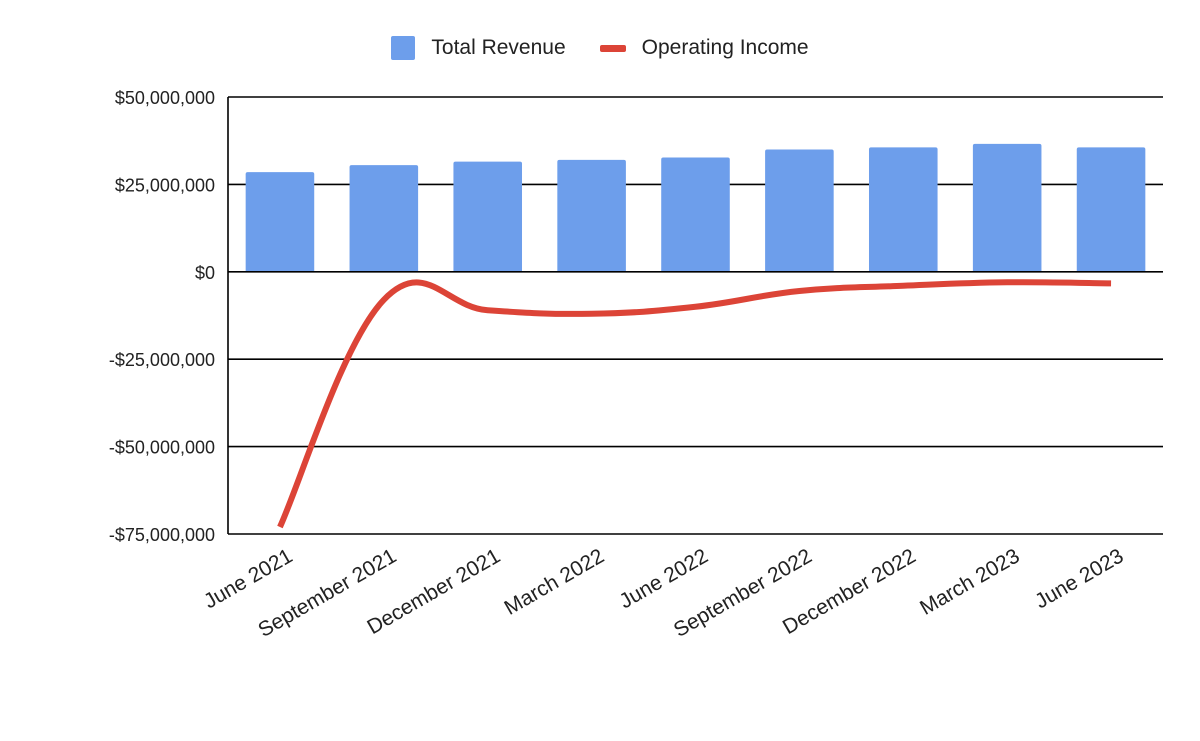 Image resolution: width=1200 pixels, height=741 pixels. What do you see at coordinates (970, 581) in the screenshot?
I see `x-tick-label: March 2023` at bounding box center [970, 581].